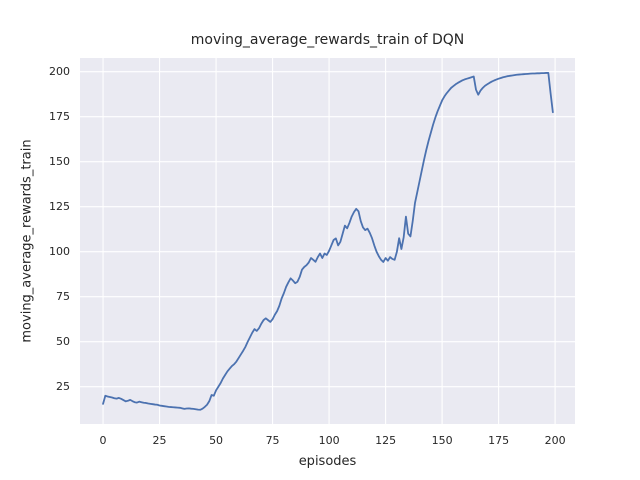 Image resolution: width=640 pixels, height=480 pixels. Describe the element at coordinates (272, 440) in the screenshot. I see `x-tick-label: 75` at that location.